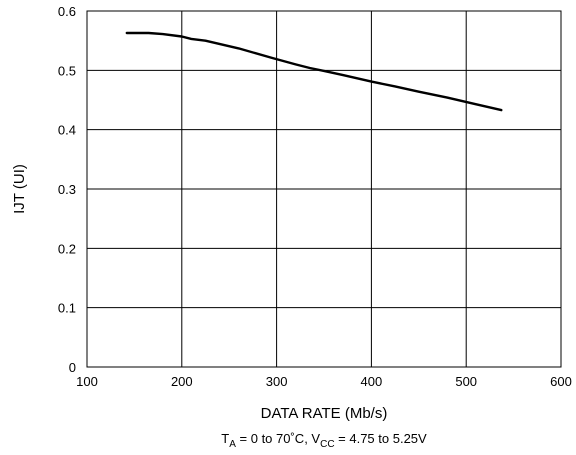 This screenshot has height=455, width=576. What do you see at coordinates (277, 381) in the screenshot?
I see `x-tick-label: 300` at bounding box center [277, 381].